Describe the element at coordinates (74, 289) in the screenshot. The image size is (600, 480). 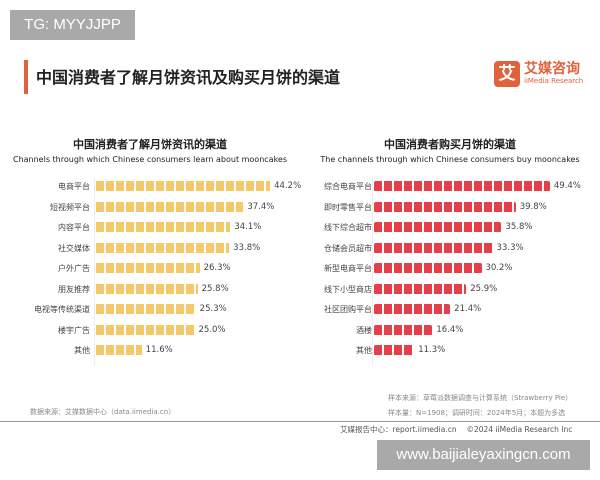
I see `category-label: 朋友推荐` at that location.